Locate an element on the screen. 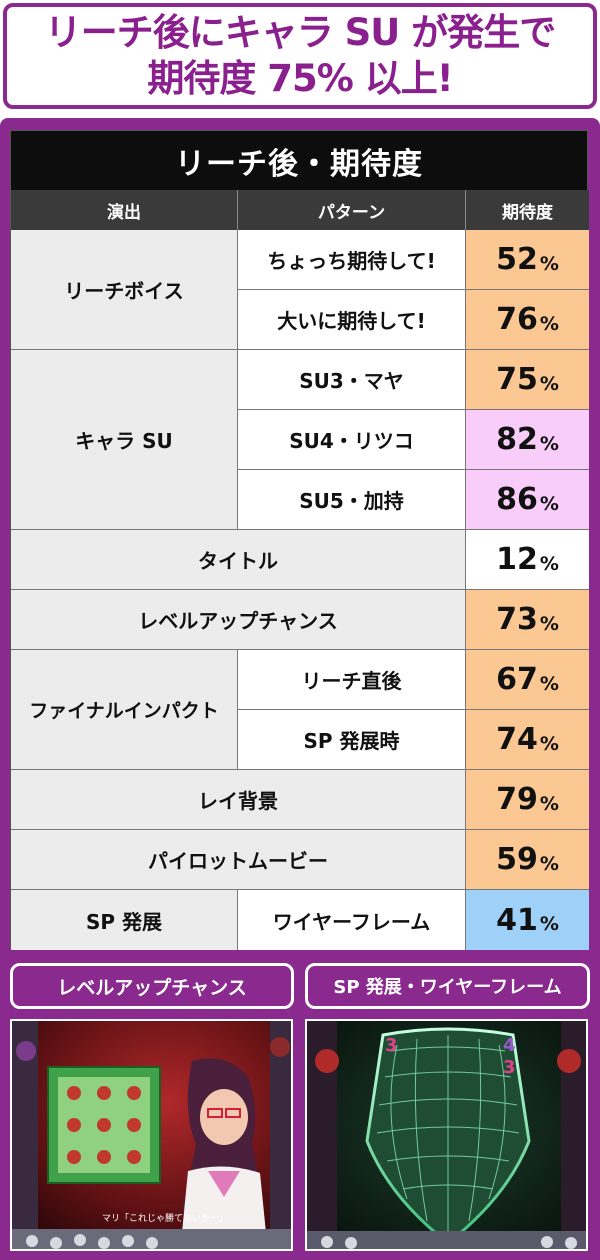  group-cell-title: タイトル is located at coordinates (238, 560).